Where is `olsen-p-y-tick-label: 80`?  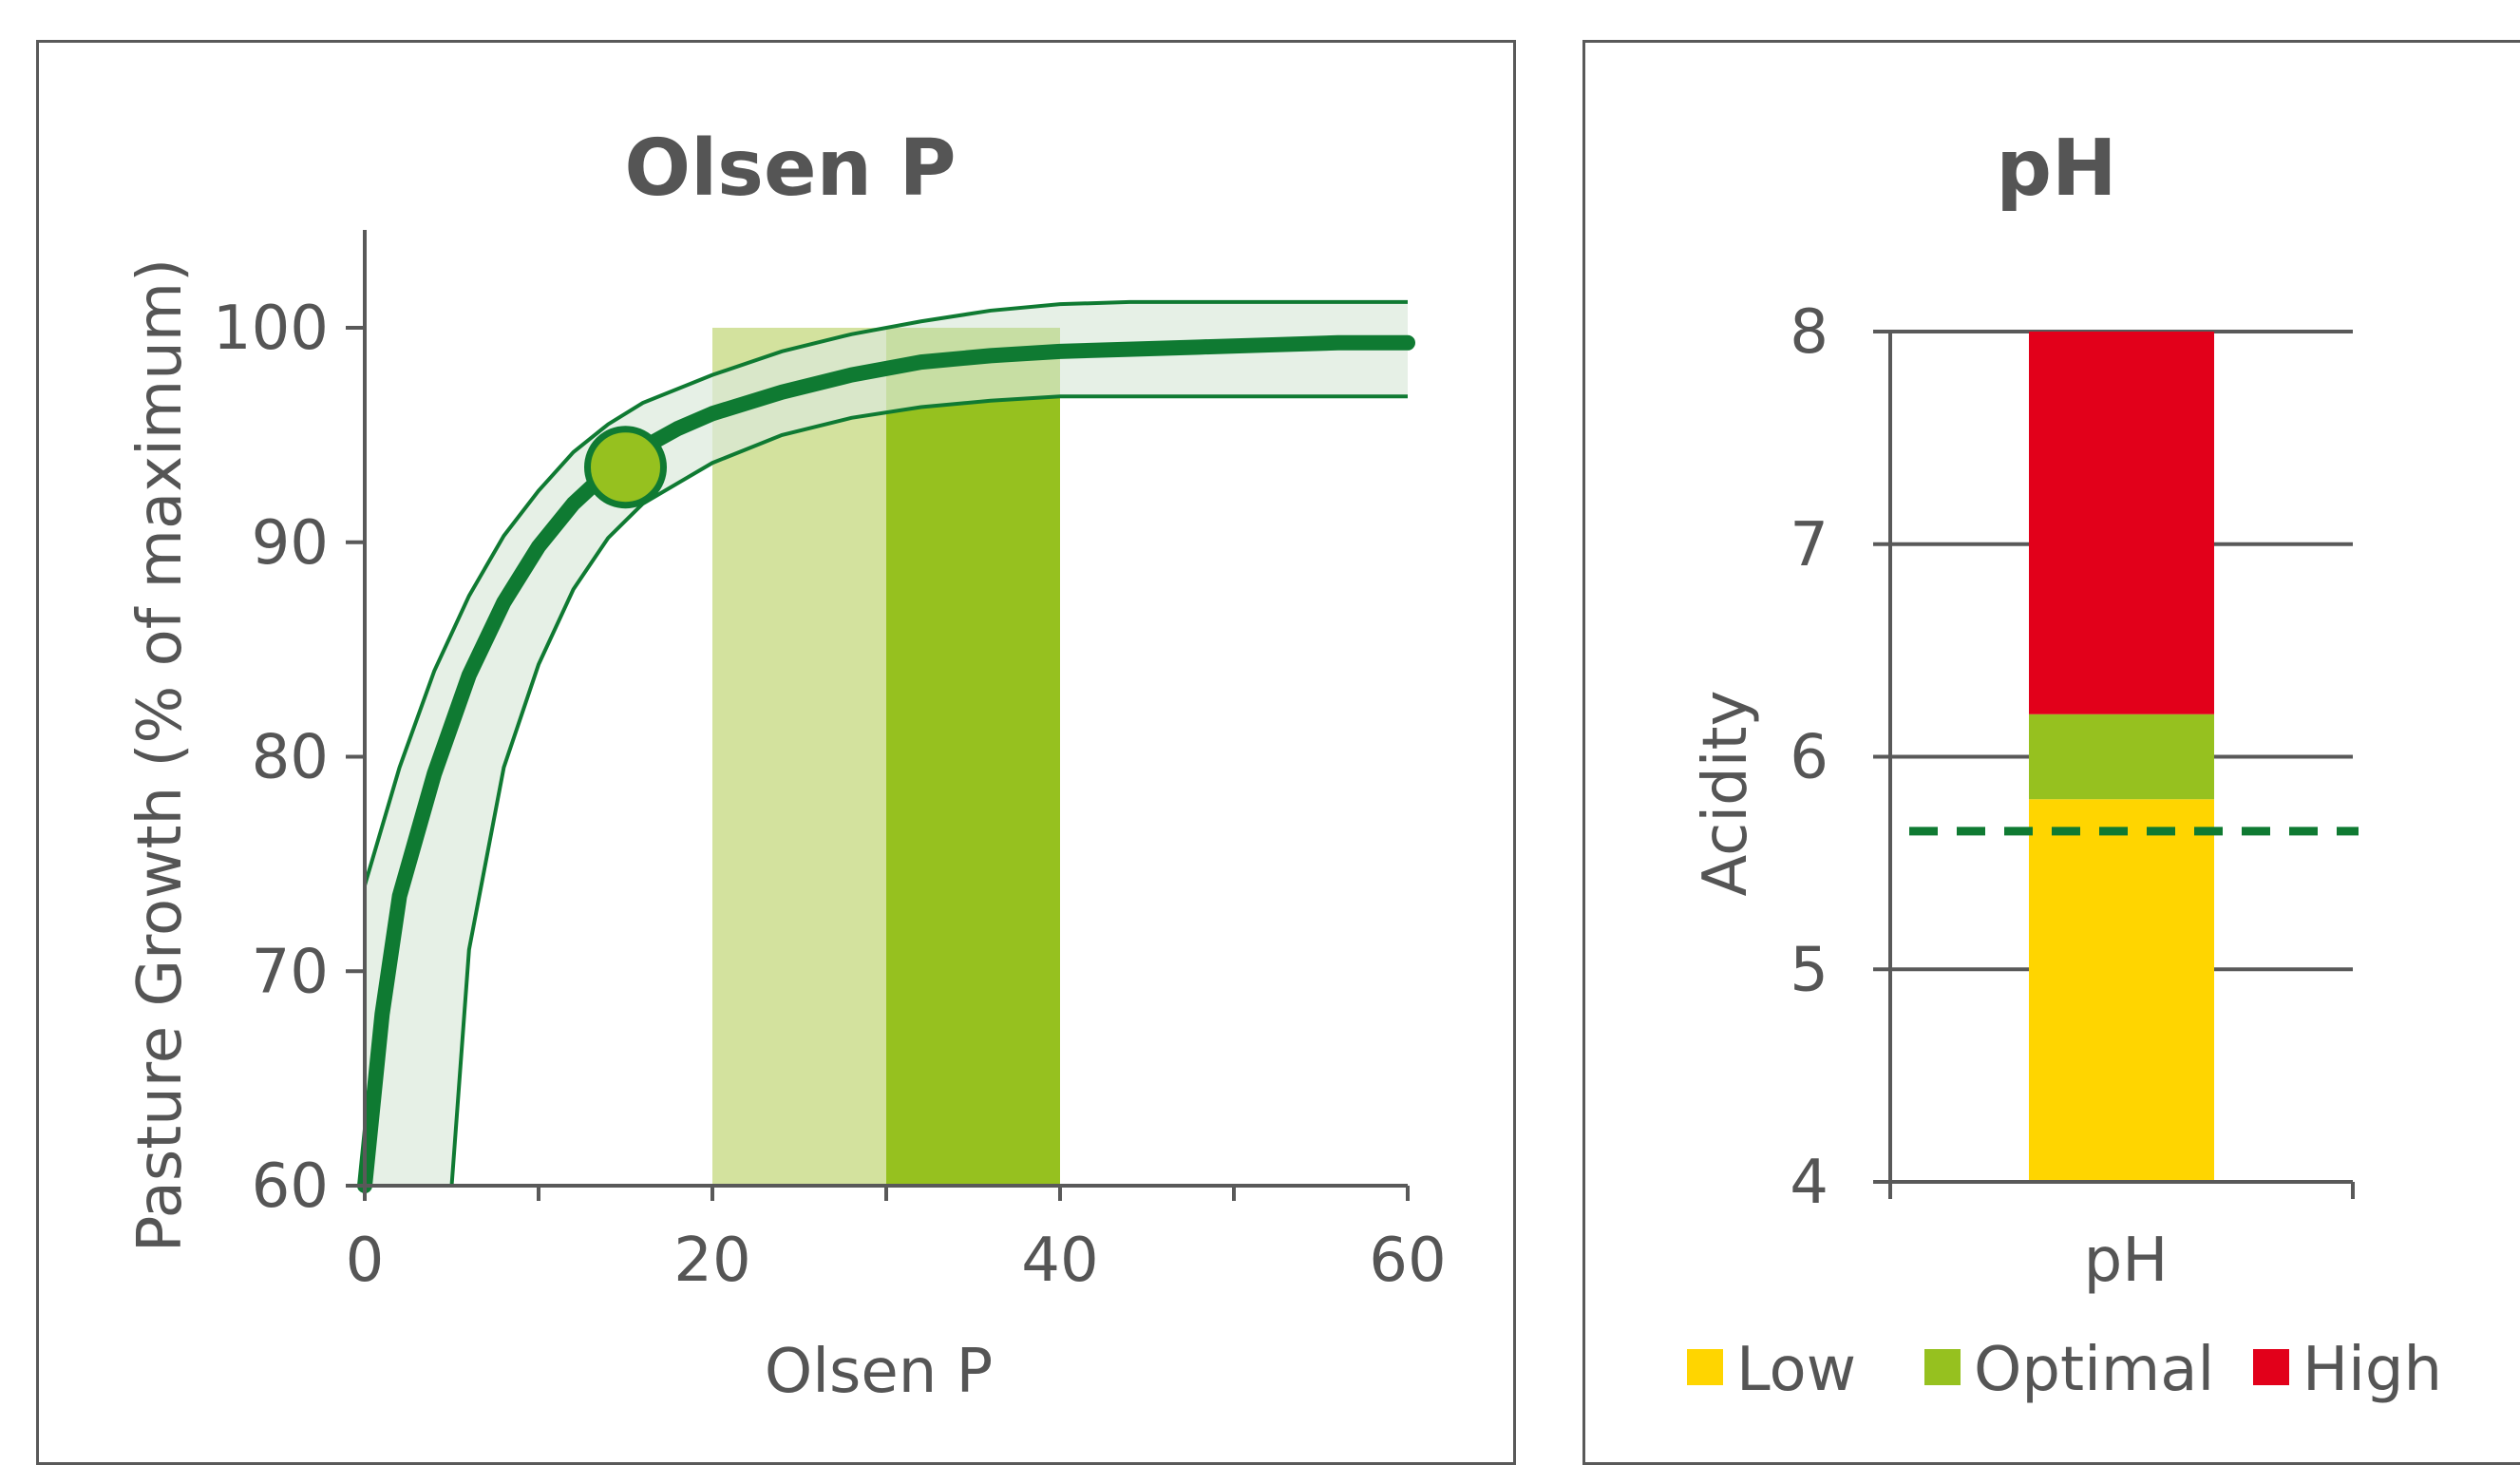 olsen-p-y-tick-label: 80 is located at coordinates (290, 758).